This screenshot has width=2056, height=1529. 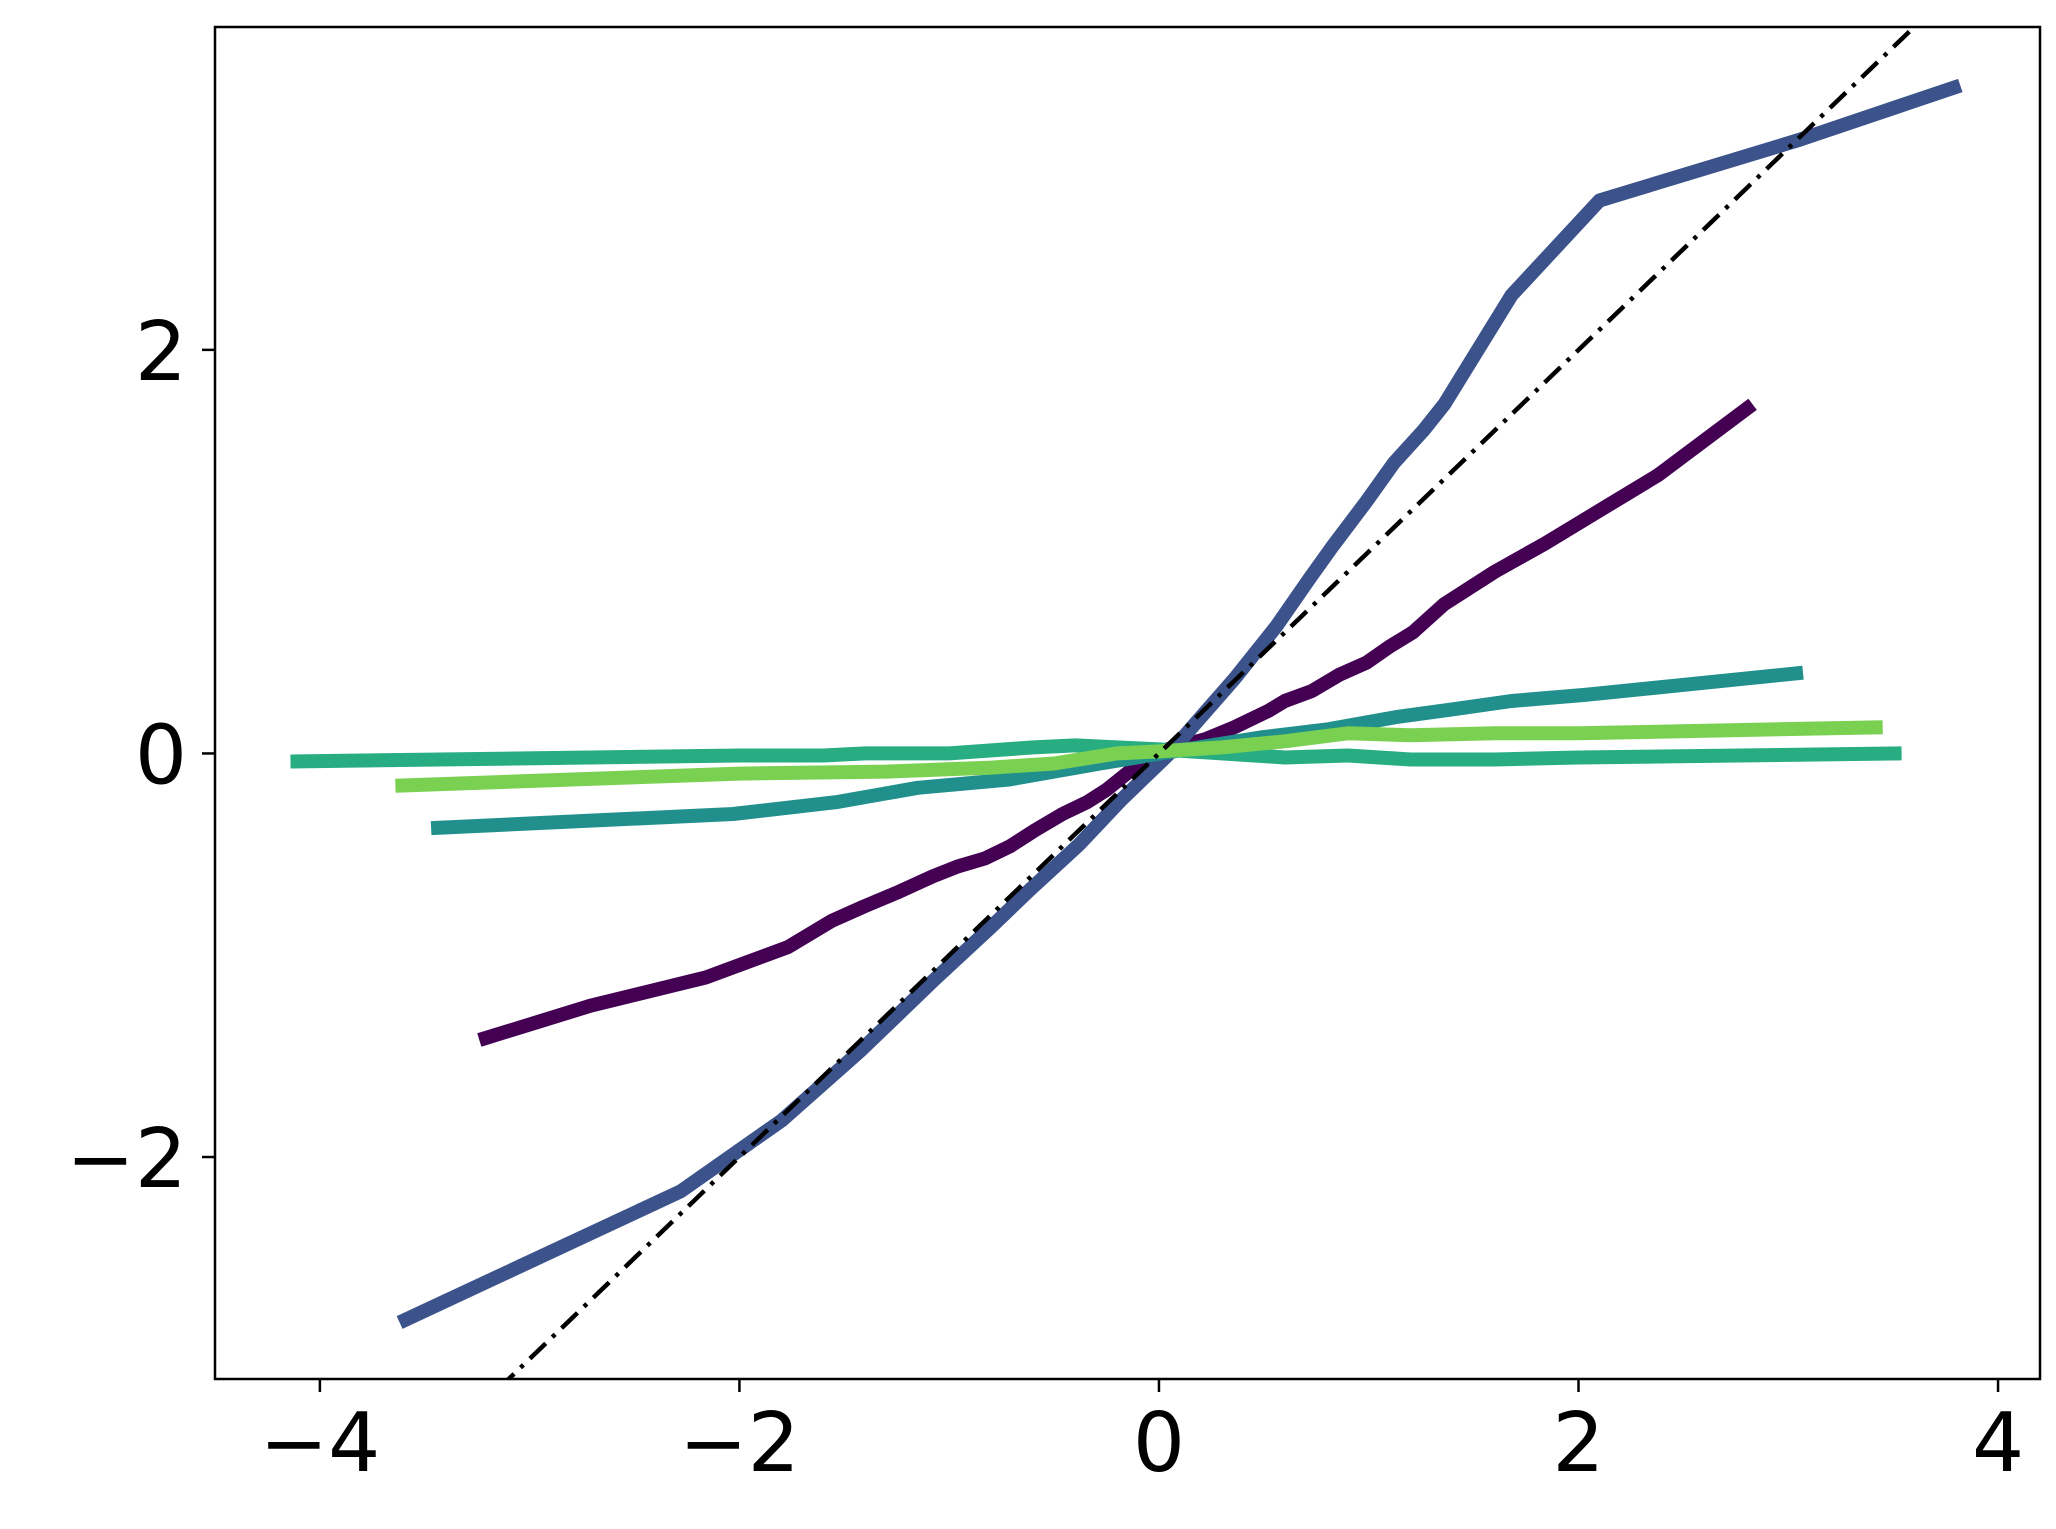 What do you see at coordinates (1998, 1443) in the screenshot?
I see `x-tick-label: 4` at bounding box center [1998, 1443].